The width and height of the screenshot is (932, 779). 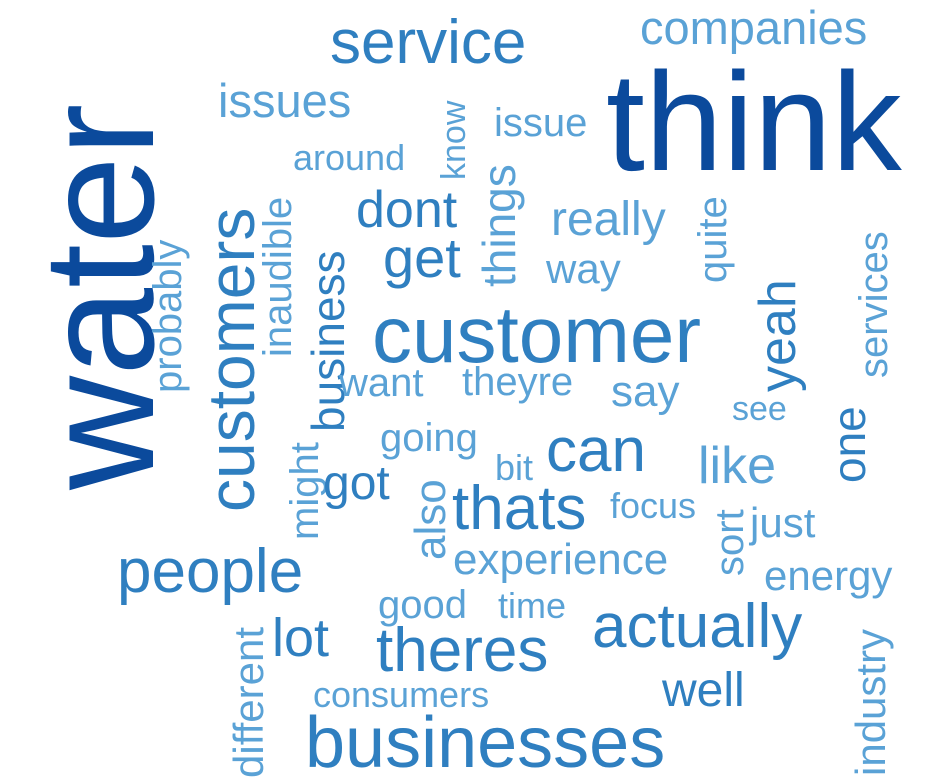 I want to click on word-consumers: consumers, so click(x=401, y=694).